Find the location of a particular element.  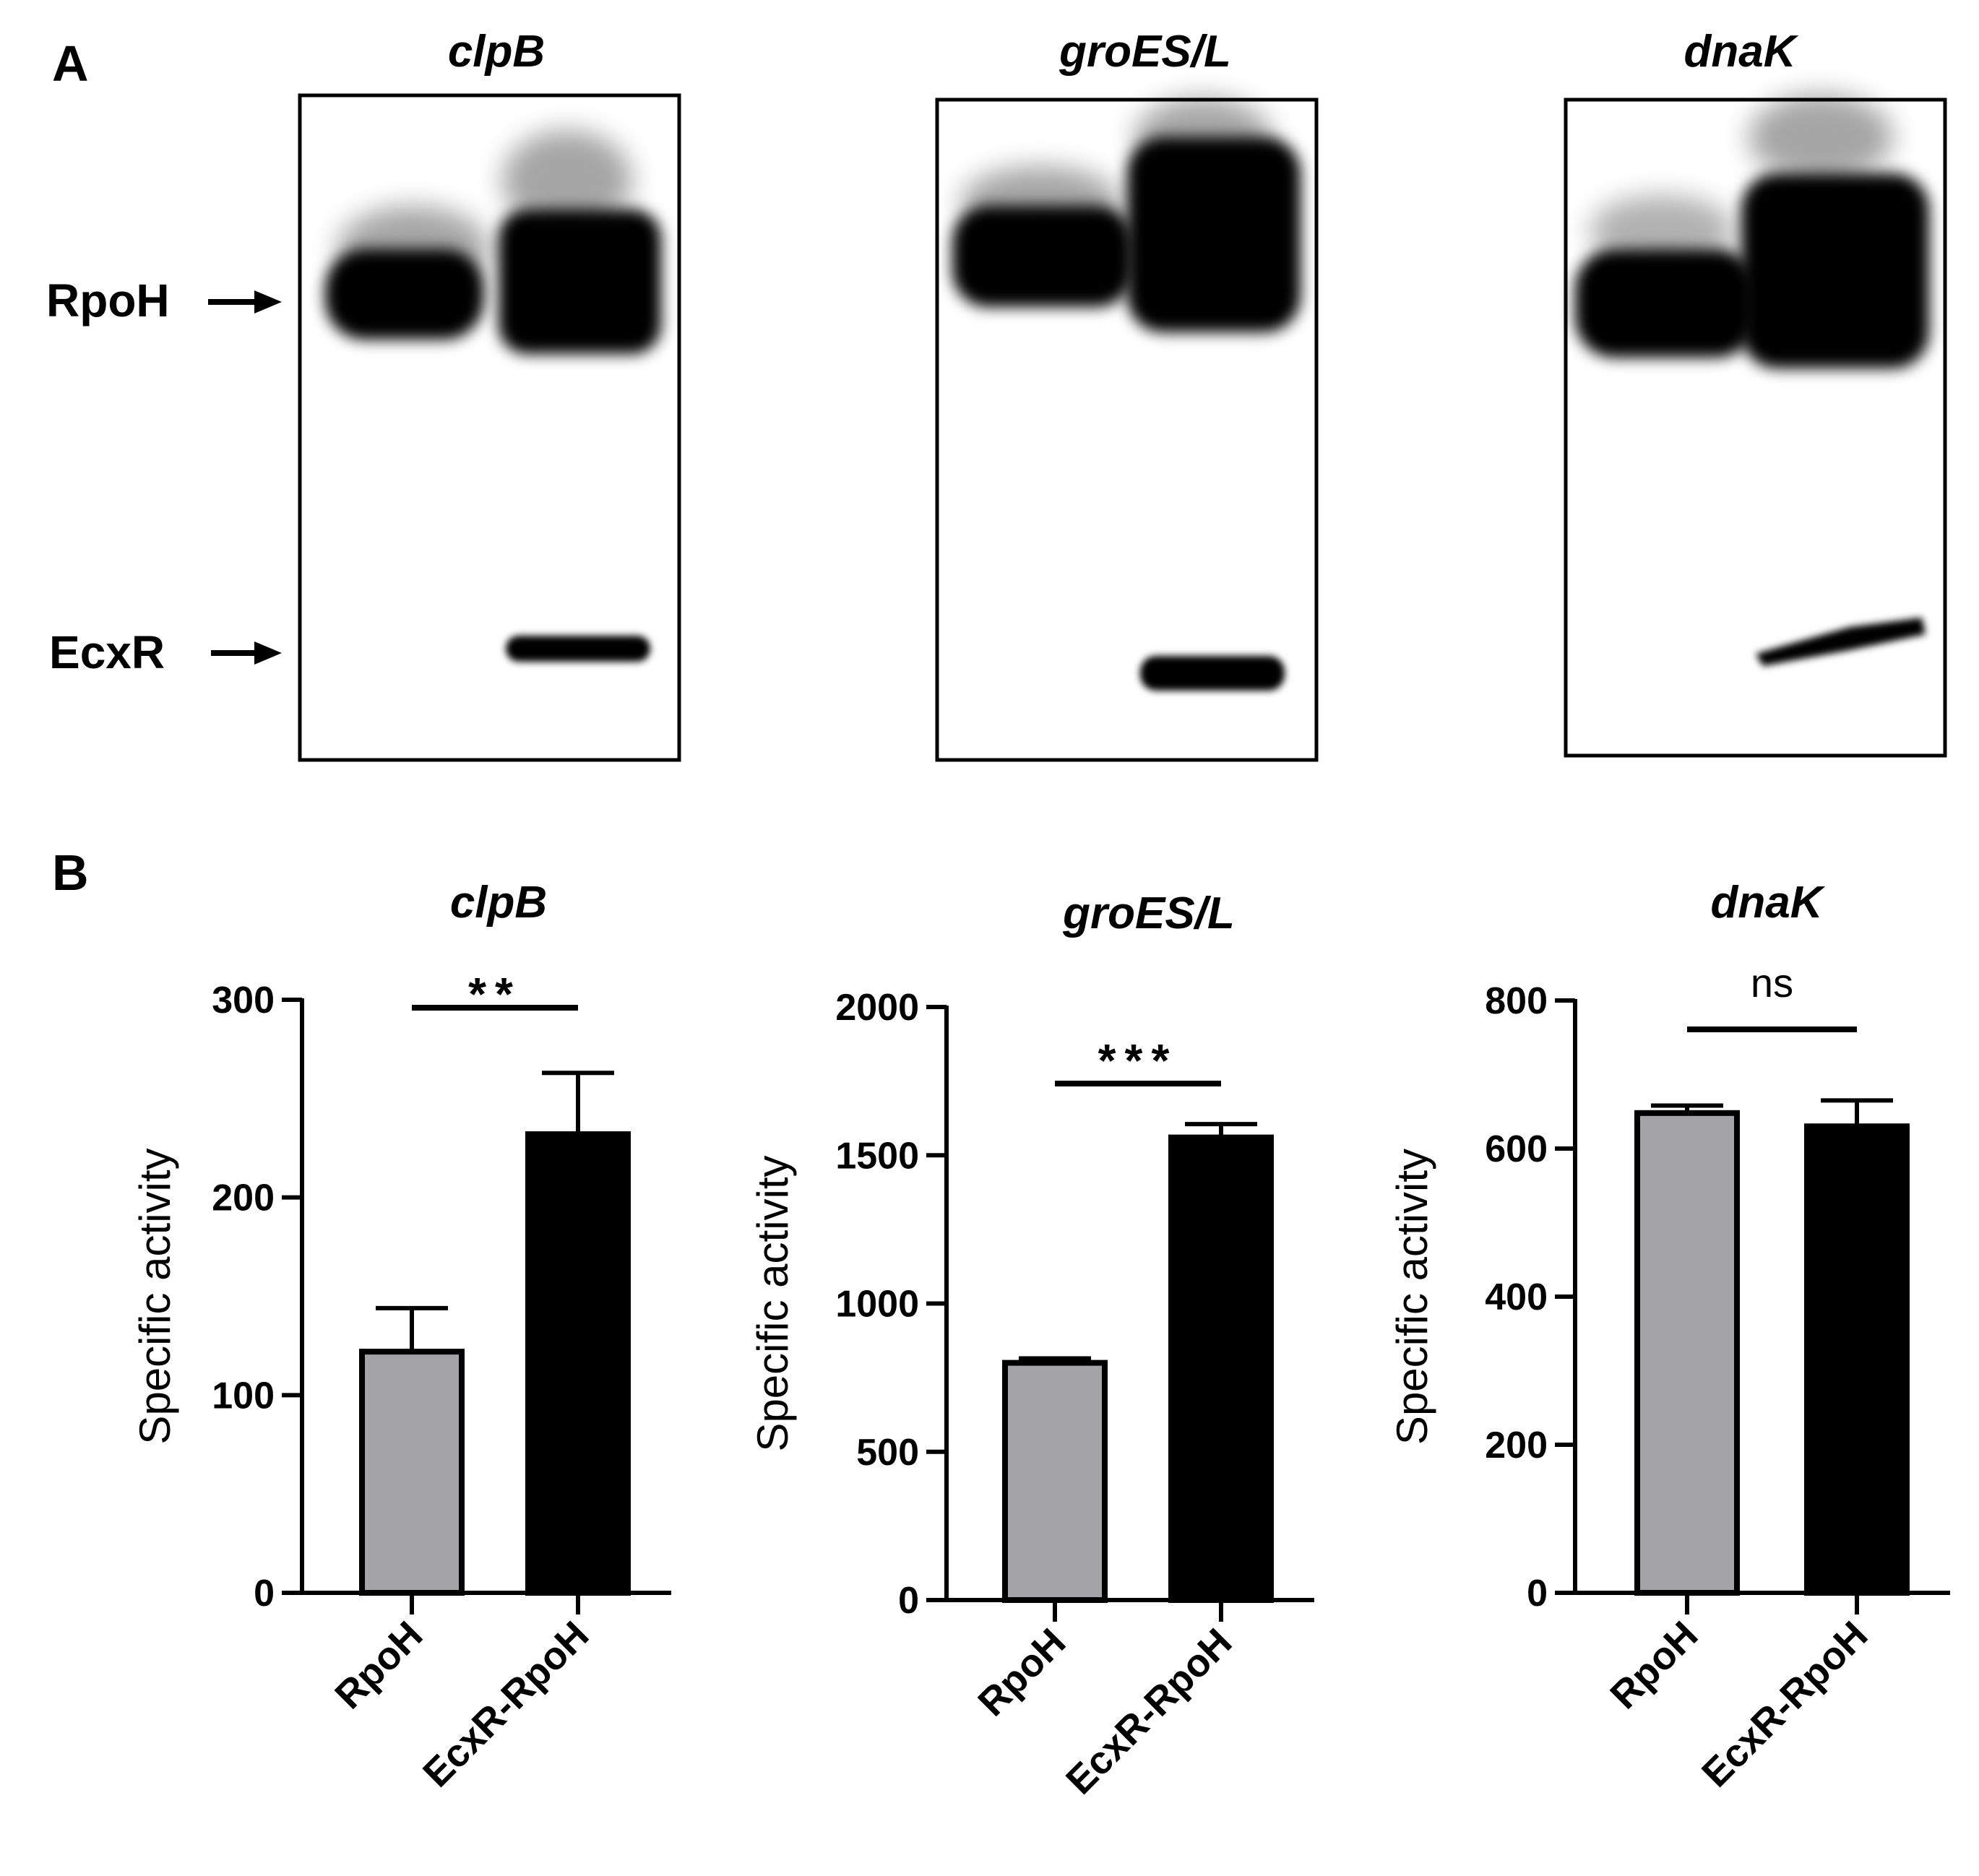

gel-image-groesl is located at coordinates (1127, 430).